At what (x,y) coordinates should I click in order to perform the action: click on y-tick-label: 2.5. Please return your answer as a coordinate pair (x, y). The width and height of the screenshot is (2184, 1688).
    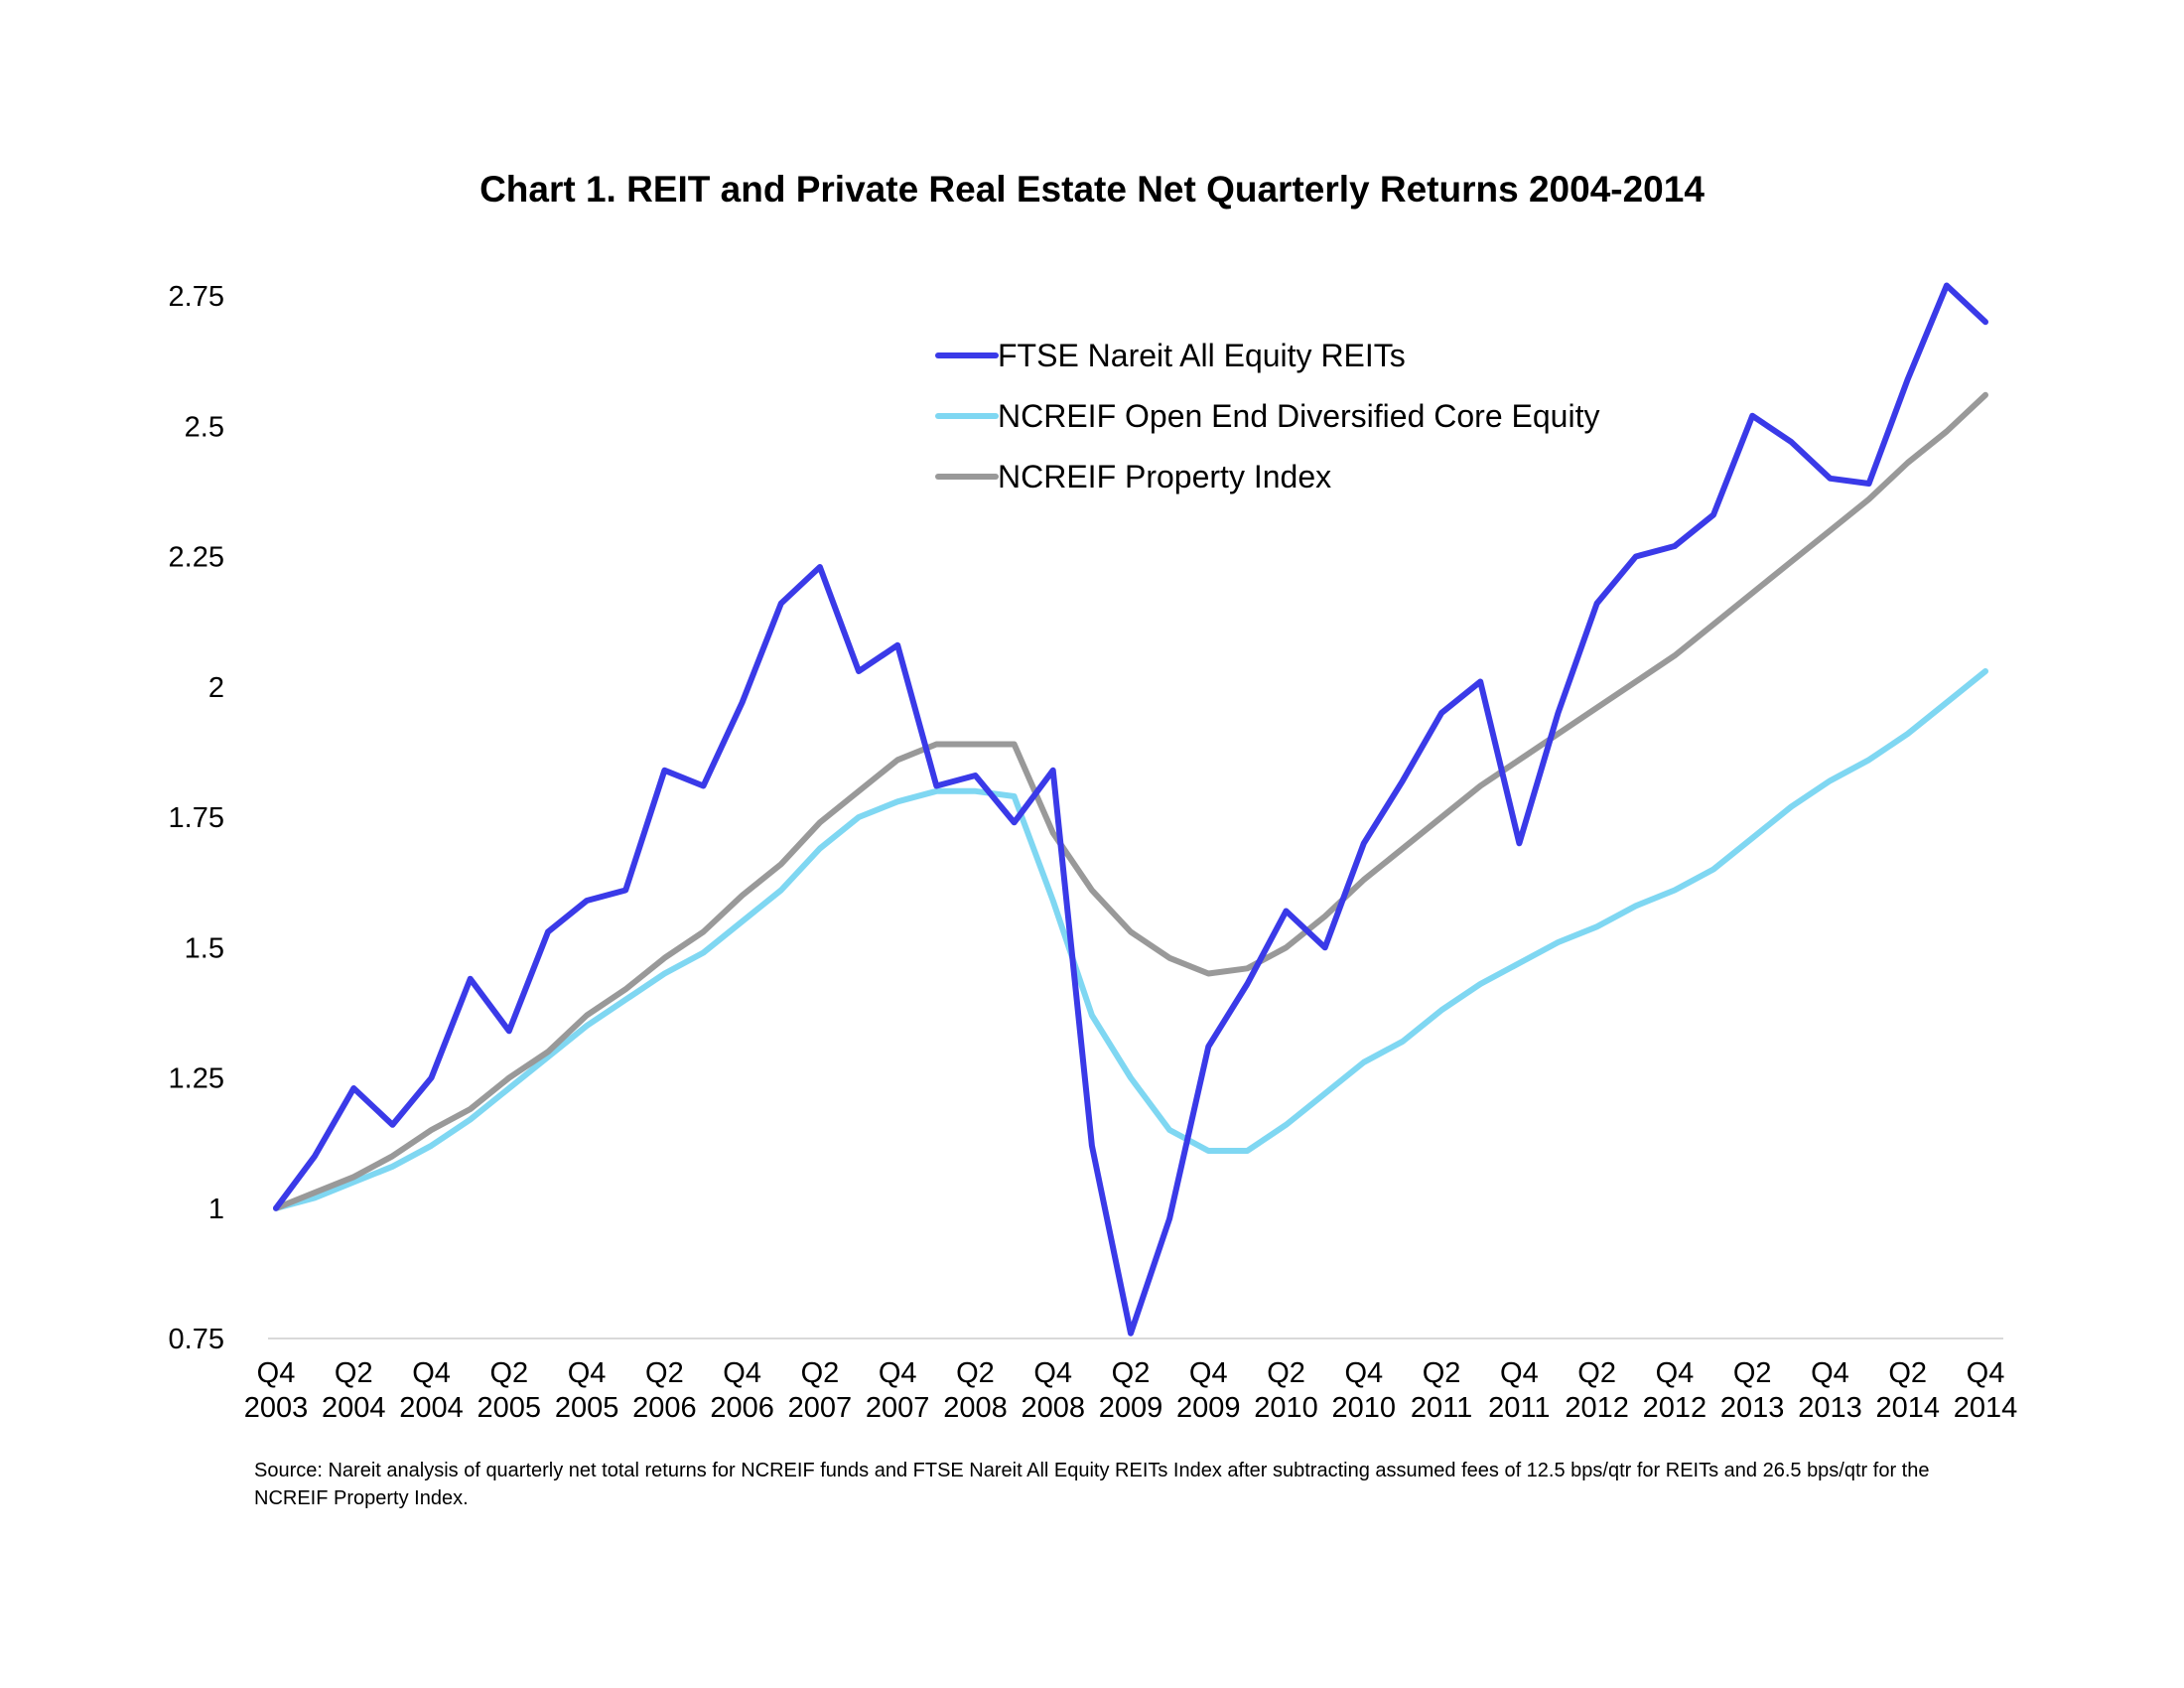
    Looking at the image, I should click on (204, 427).